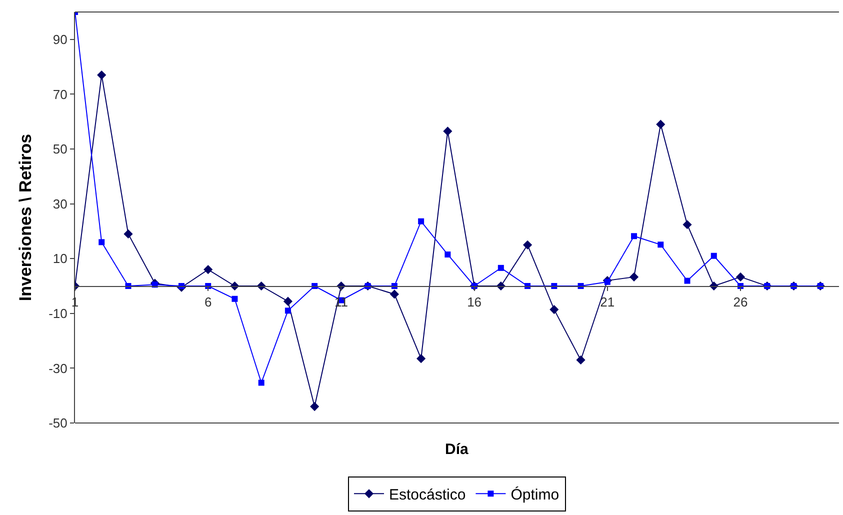 This screenshot has width=843, height=515. I want to click on legend-label: Óptimo, so click(535, 495).